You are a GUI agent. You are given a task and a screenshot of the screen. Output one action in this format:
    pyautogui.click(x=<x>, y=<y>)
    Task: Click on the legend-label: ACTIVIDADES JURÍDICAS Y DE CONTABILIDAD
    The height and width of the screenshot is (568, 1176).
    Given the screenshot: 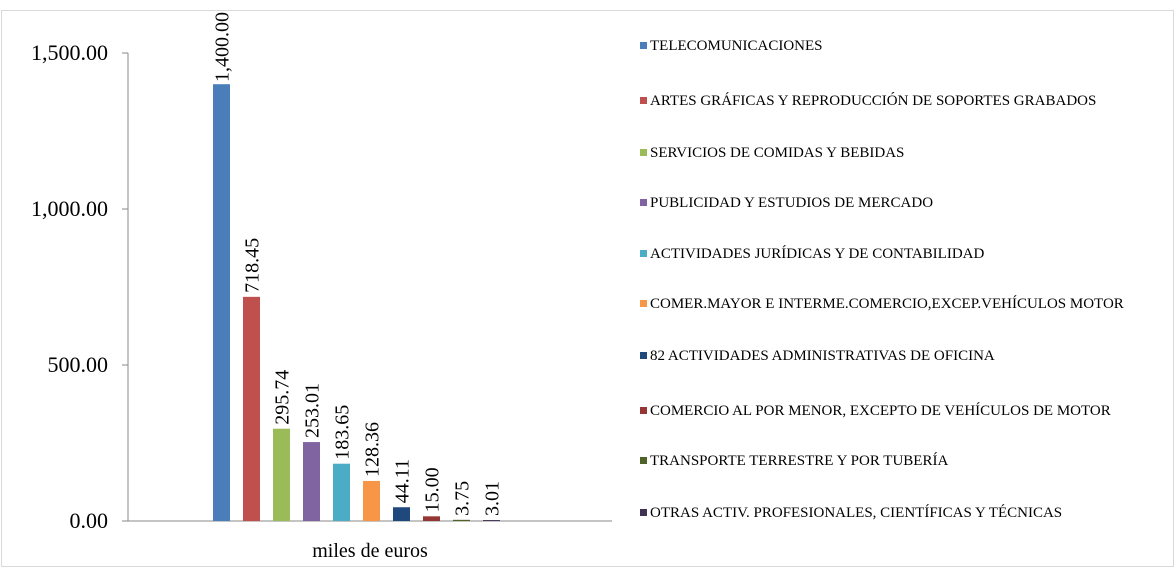 What is the action you would take?
    pyautogui.click(x=817, y=254)
    